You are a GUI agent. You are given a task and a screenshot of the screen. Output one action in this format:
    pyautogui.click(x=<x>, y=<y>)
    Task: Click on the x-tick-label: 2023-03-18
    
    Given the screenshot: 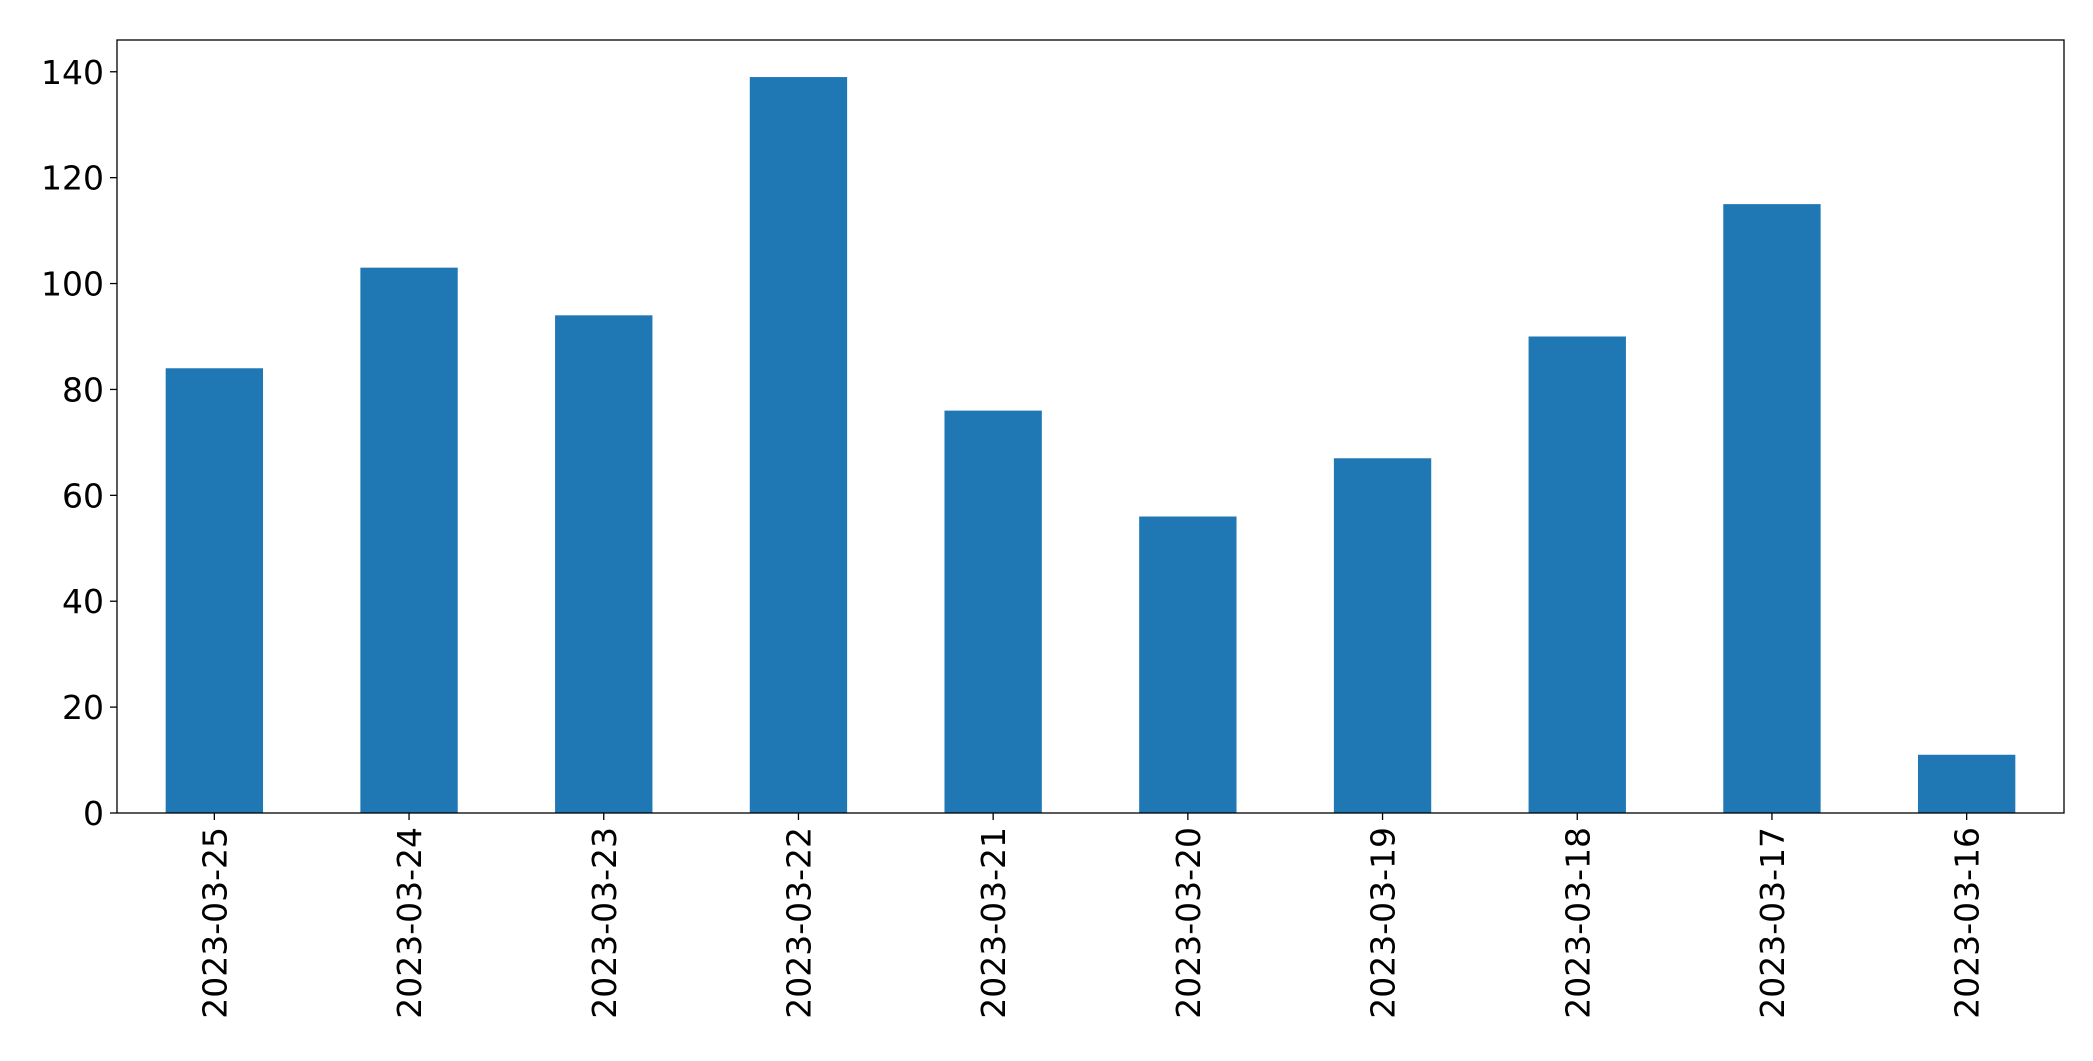 What is the action you would take?
    pyautogui.click(x=1577, y=923)
    